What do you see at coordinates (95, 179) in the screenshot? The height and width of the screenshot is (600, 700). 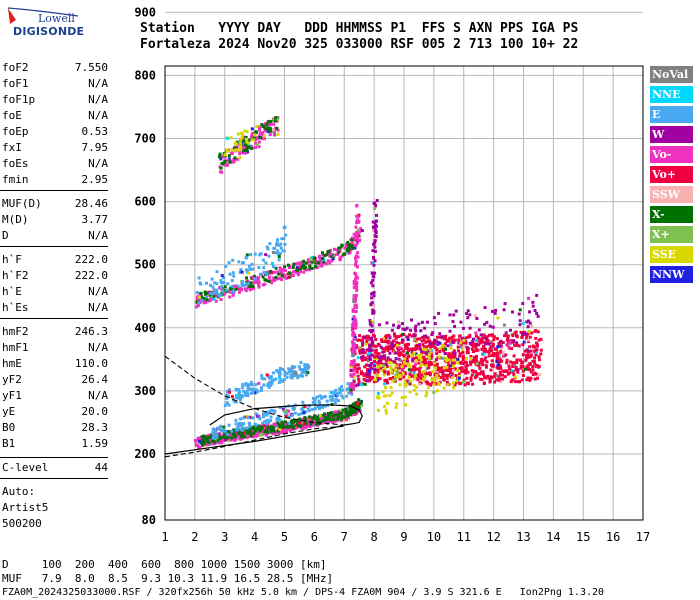 I see `param-value: 2.95` at bounding box center [95, 179].